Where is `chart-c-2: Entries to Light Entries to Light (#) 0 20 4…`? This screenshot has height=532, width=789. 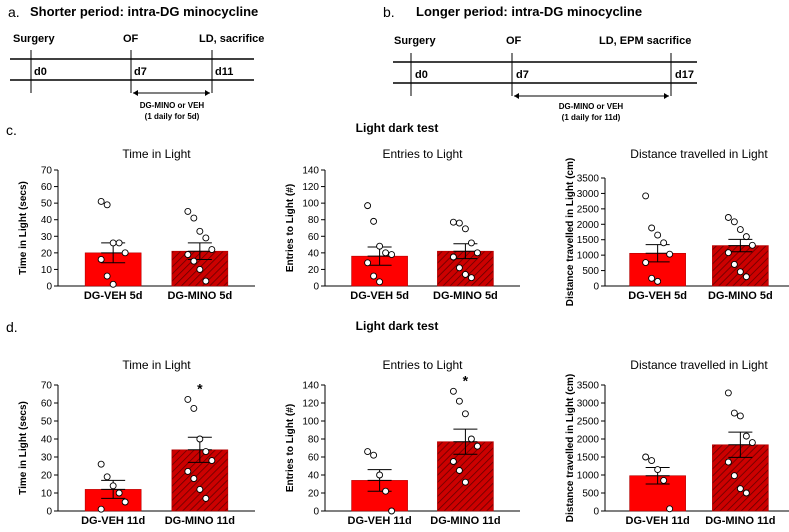 chart-c-2: Entries to Light Entries to Light (#) 0 20 4… is located at coordinates (402, 224).